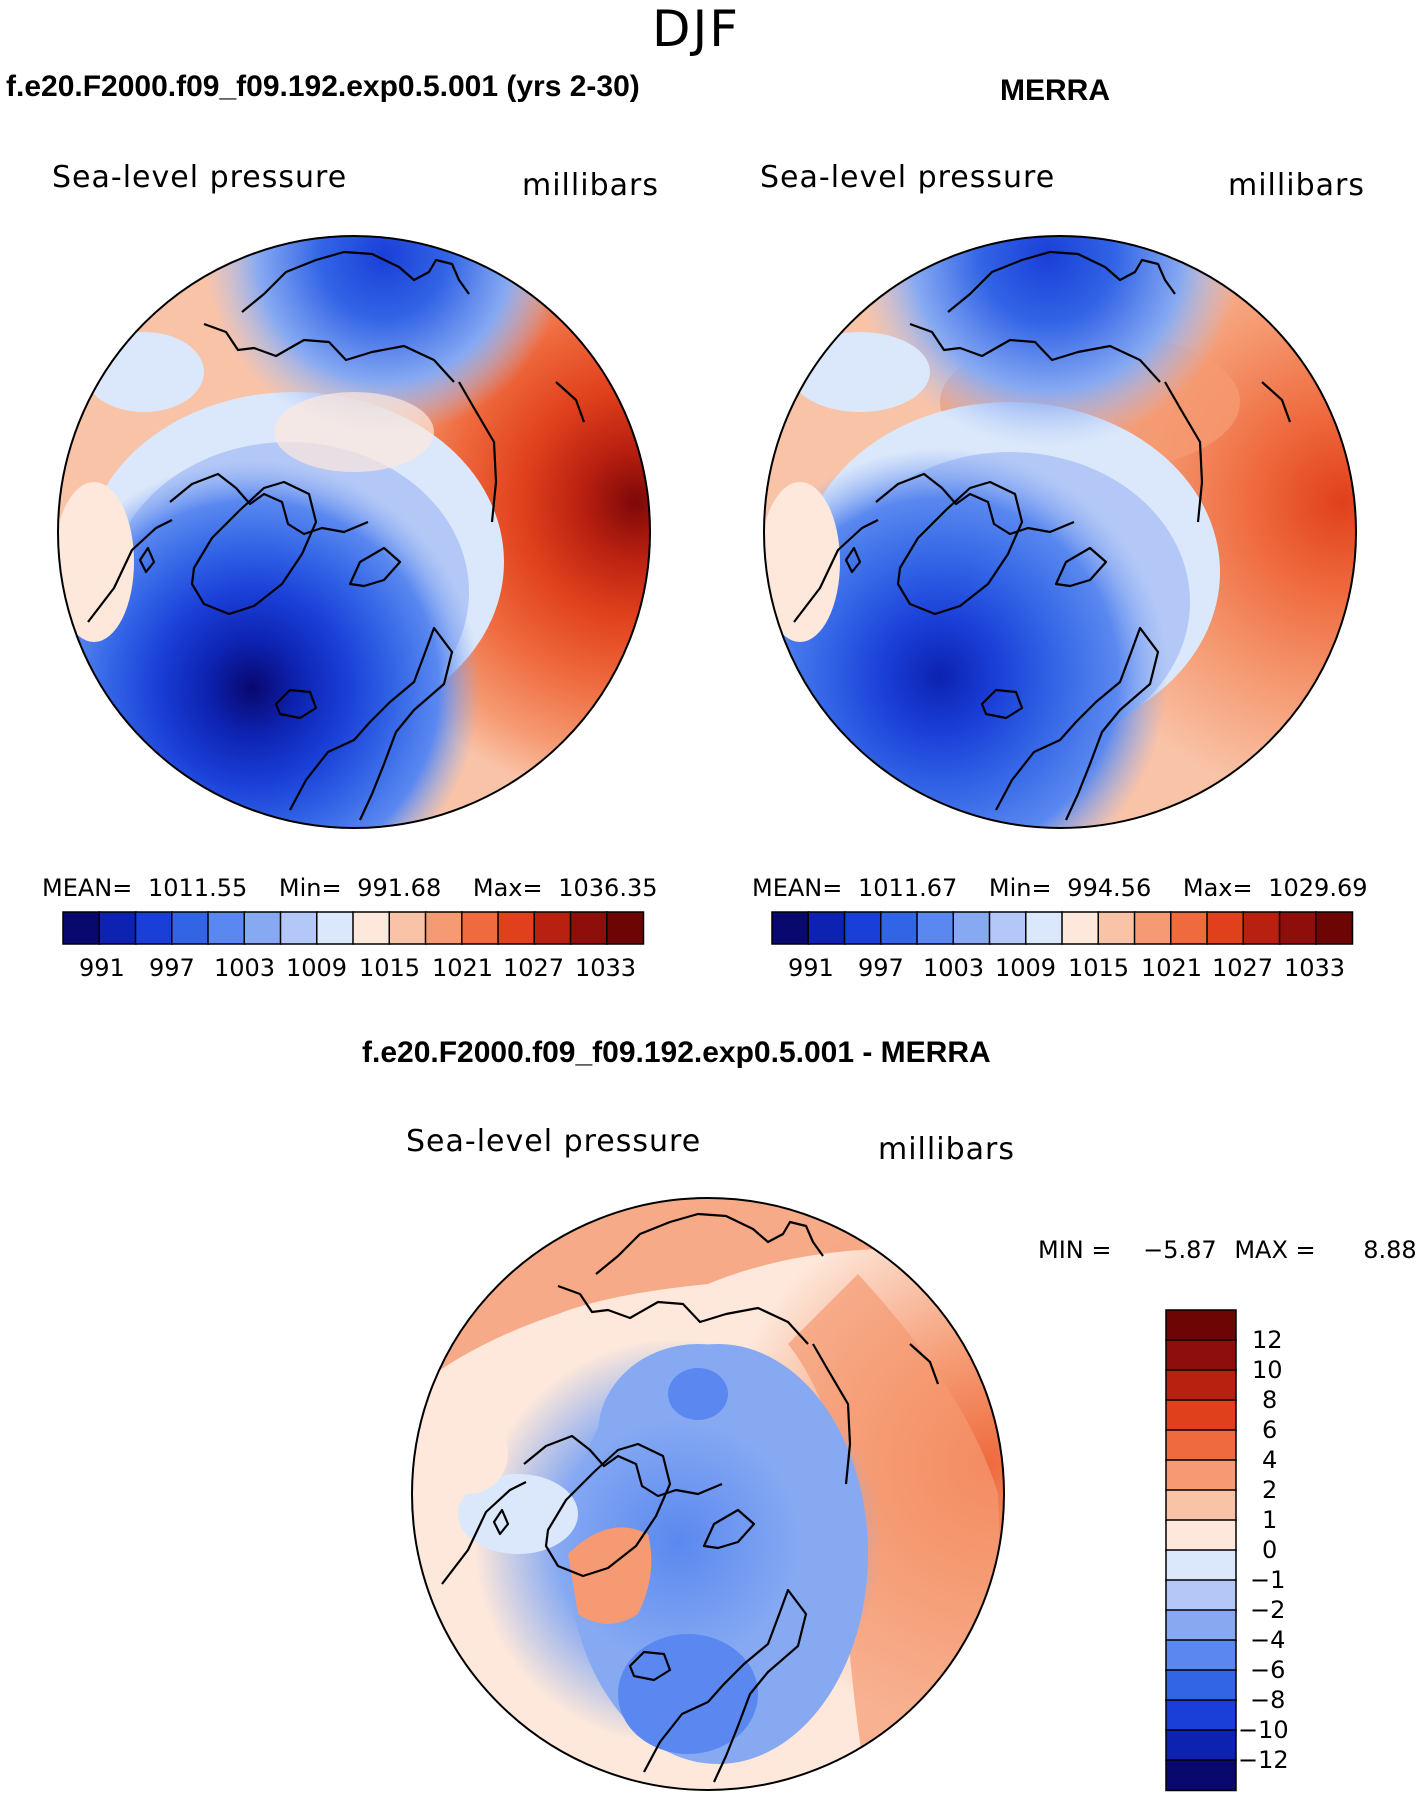 The width and height of the screenshot is (1421, 1799). What do you see at coordinates (797, 888) in the screenshot?
I see `panel-2-mean-label: MEAN=` at bounding box center [797, 888].